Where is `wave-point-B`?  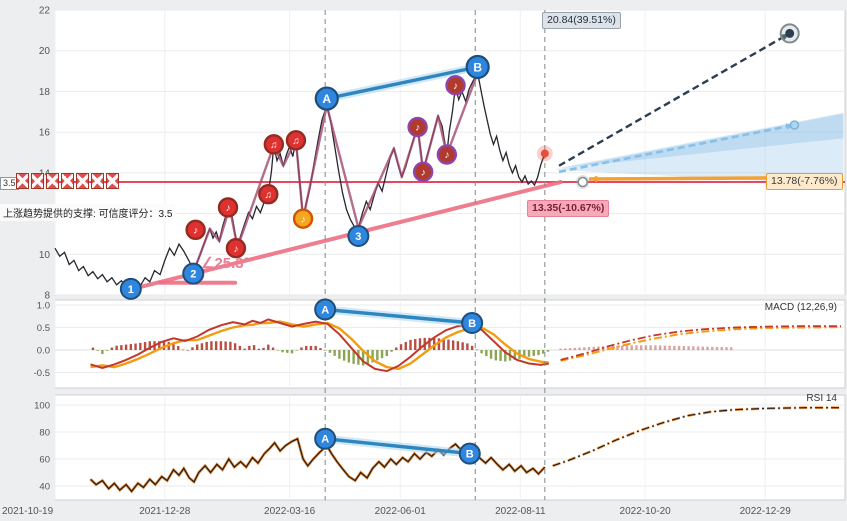 wave-point-B is located at coordinates (477, 67).